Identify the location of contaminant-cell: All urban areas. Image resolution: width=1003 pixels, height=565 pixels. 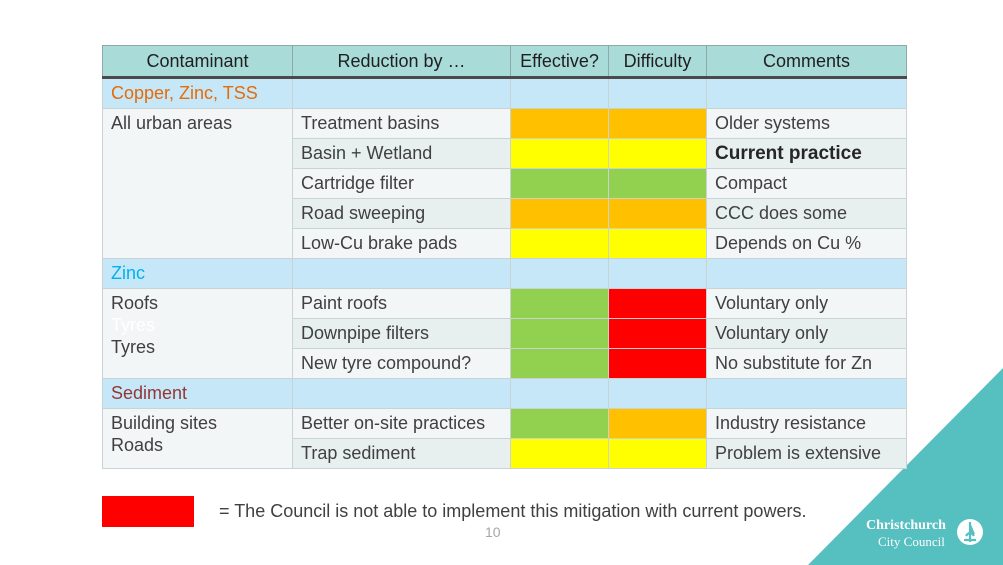
(197, 183).